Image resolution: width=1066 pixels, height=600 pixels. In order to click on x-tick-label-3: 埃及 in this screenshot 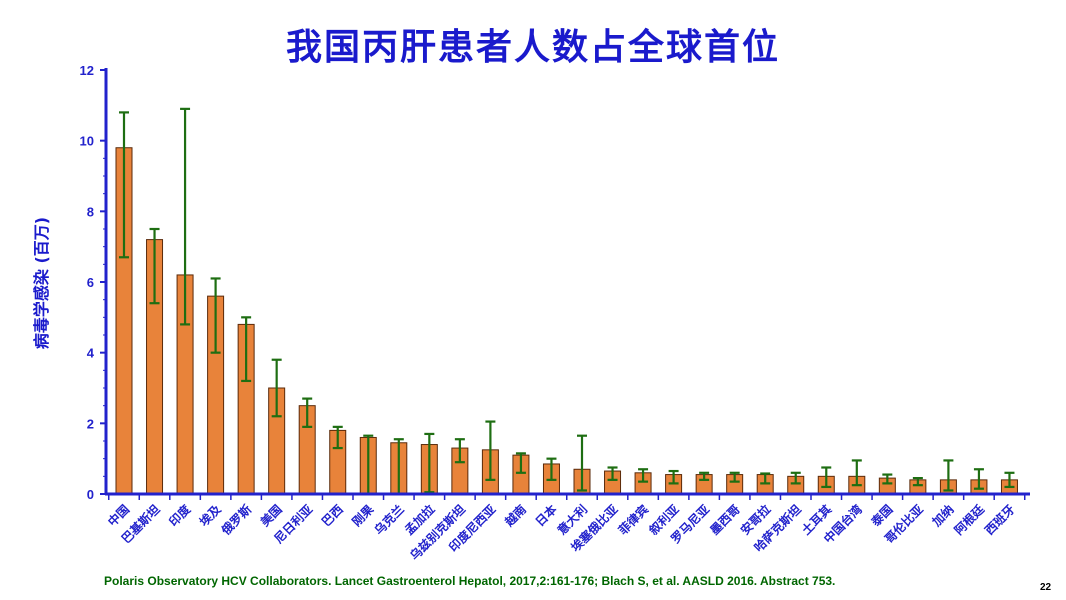, I will do `click(210, 515)`.